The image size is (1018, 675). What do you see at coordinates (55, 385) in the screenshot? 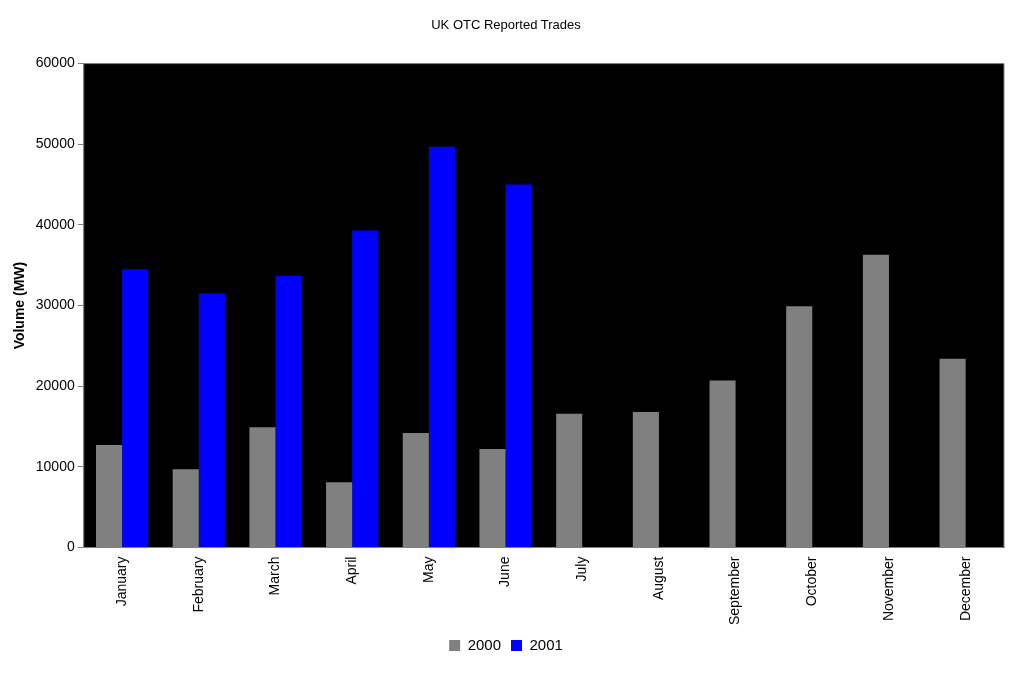
I see `y-tick-label: 20000` at bounding box center [55, 385].